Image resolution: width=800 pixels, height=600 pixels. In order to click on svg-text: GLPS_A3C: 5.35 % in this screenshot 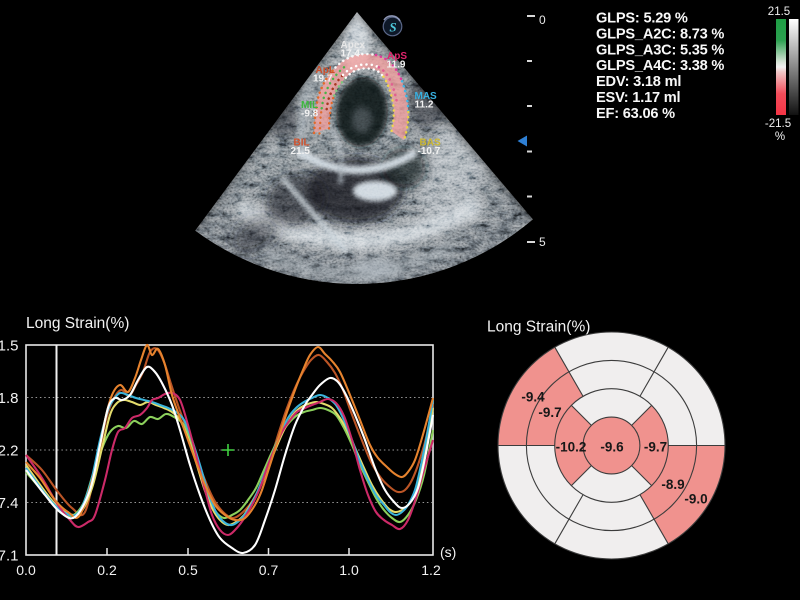, I will do `click(660, 50)`.